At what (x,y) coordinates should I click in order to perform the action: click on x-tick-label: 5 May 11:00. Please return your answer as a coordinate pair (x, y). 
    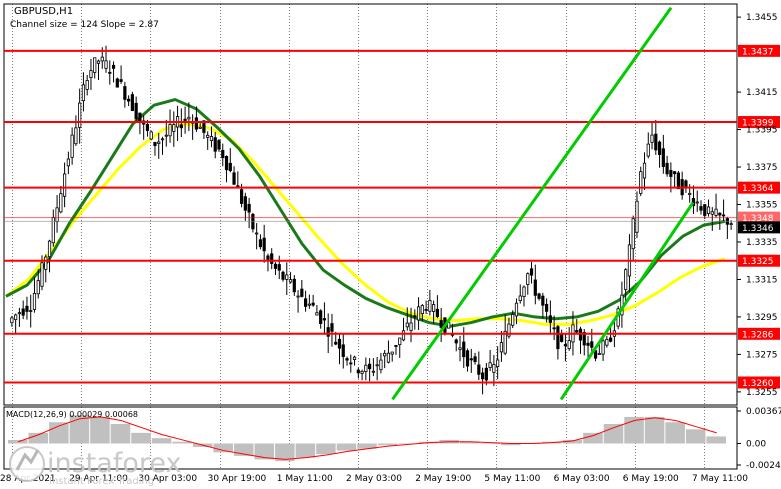
    Looking at the image, I should click on (512, 479).